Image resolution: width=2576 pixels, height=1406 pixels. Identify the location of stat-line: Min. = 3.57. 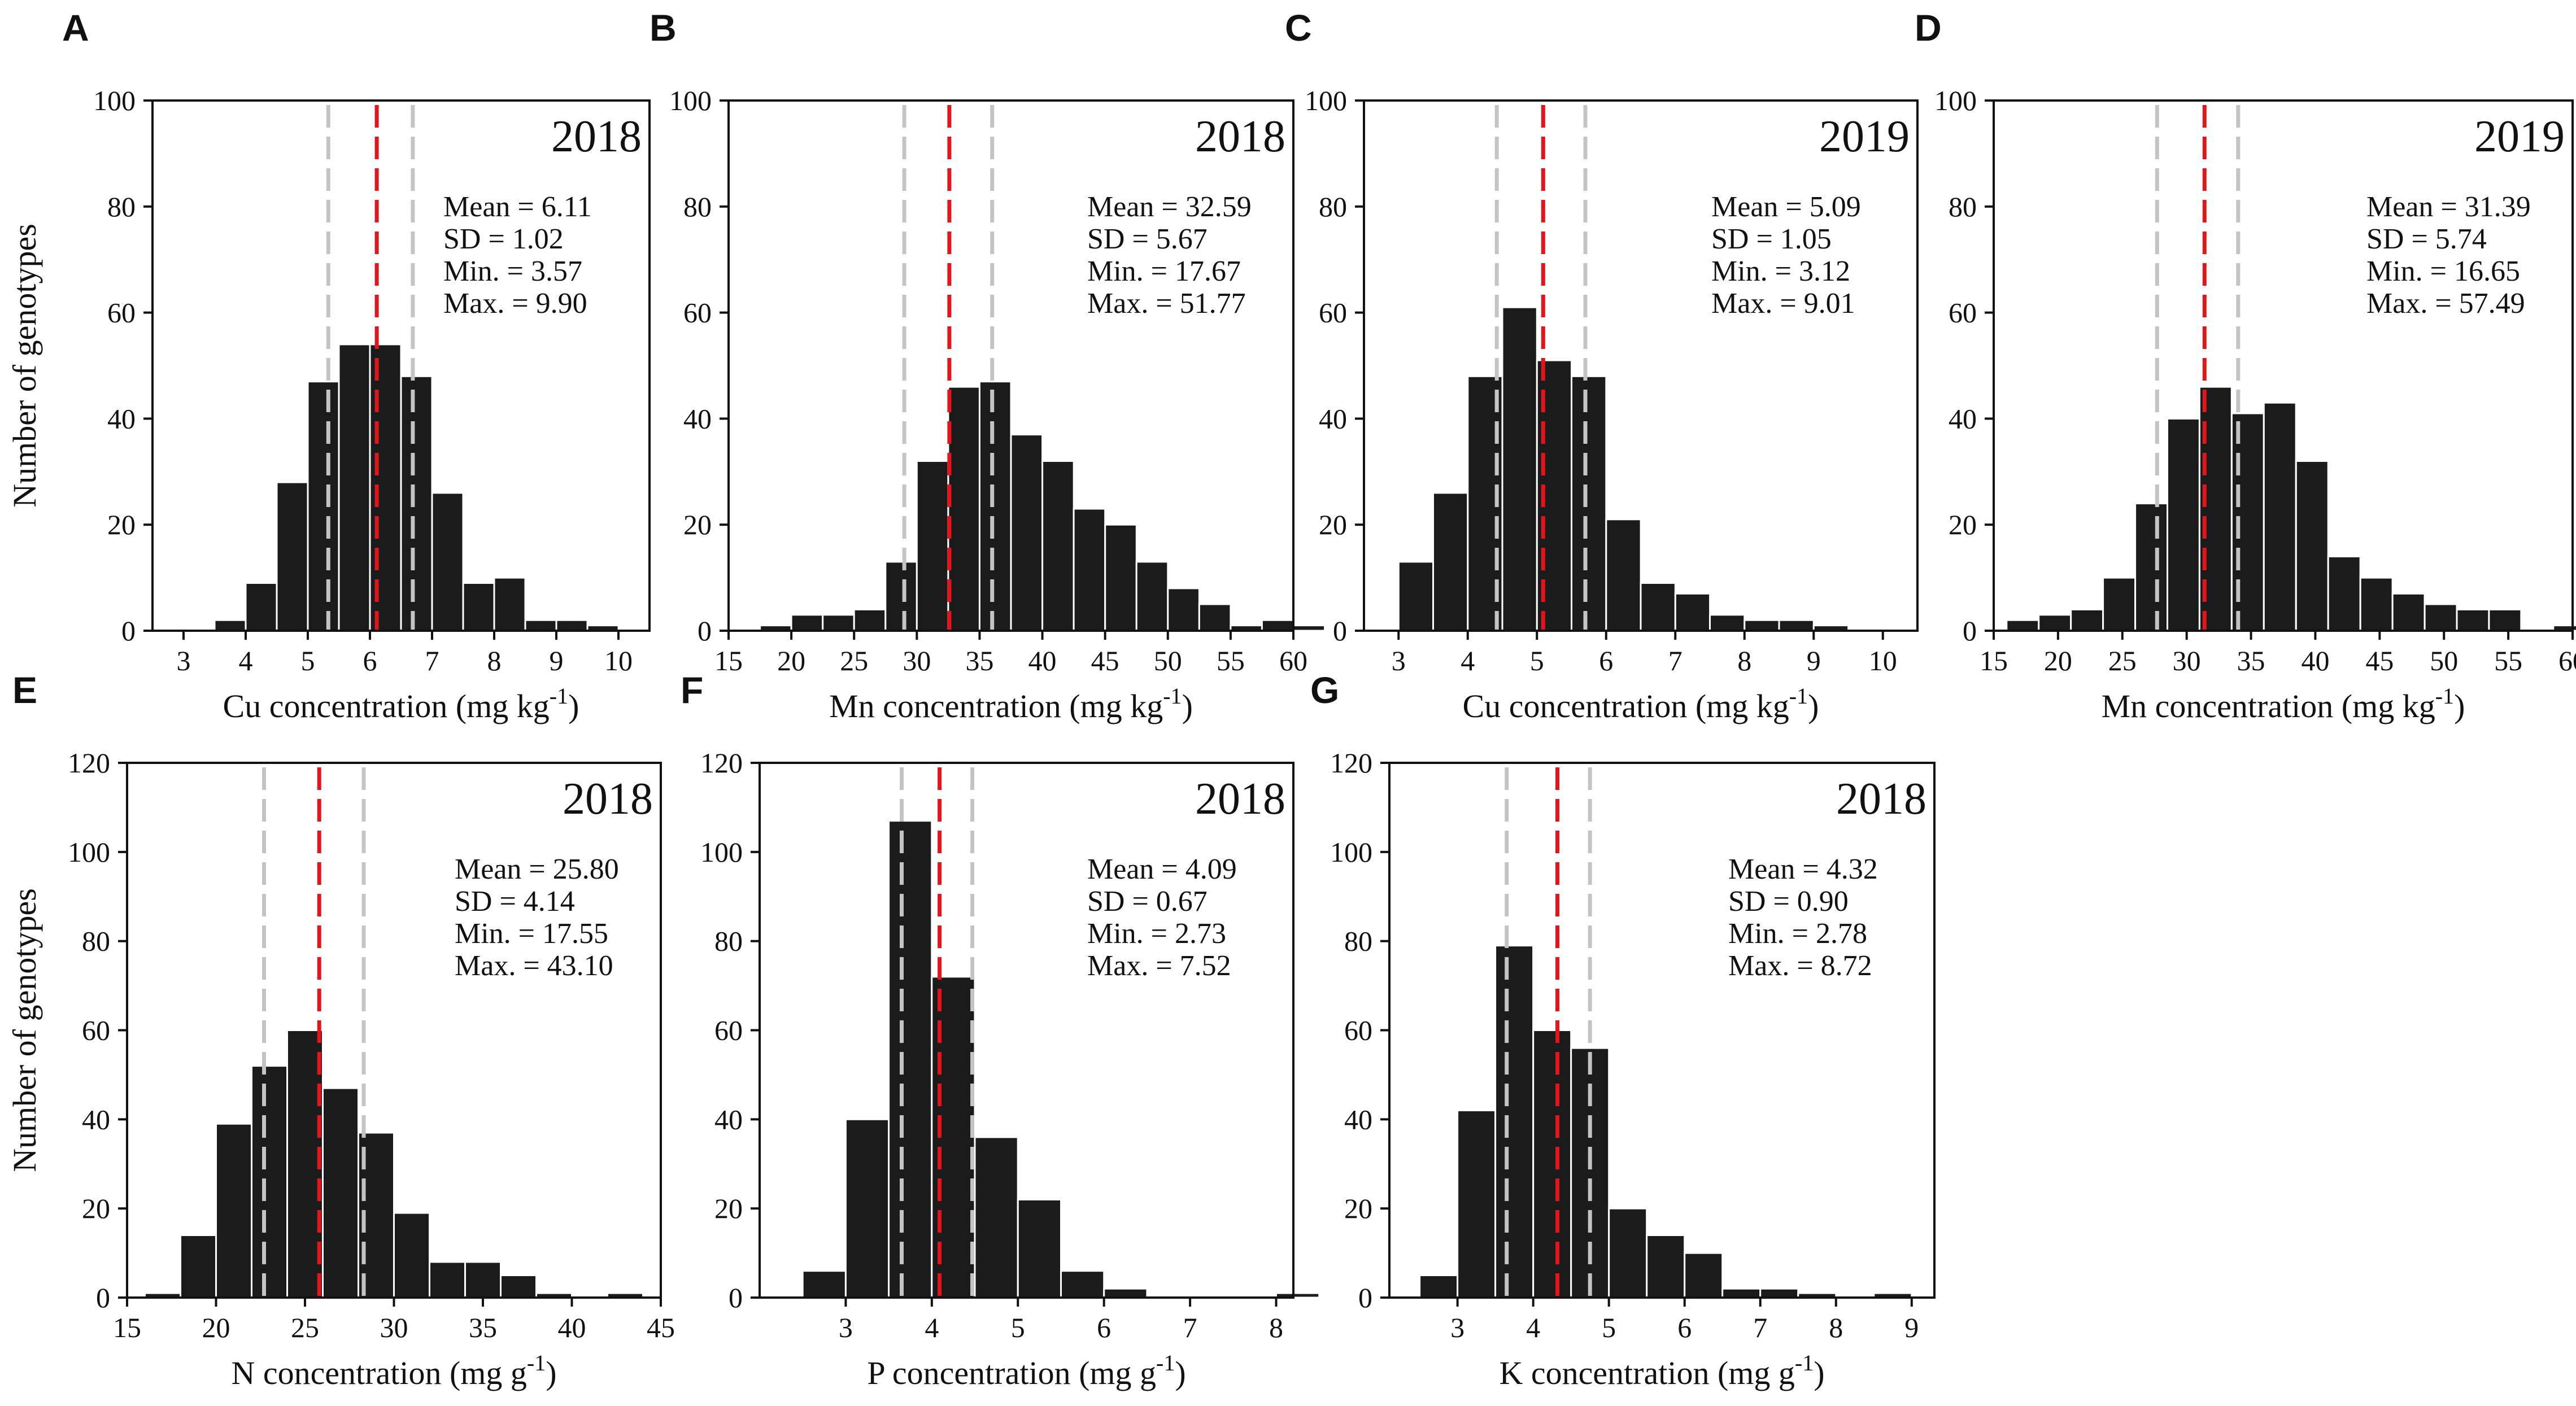
(512, 271).